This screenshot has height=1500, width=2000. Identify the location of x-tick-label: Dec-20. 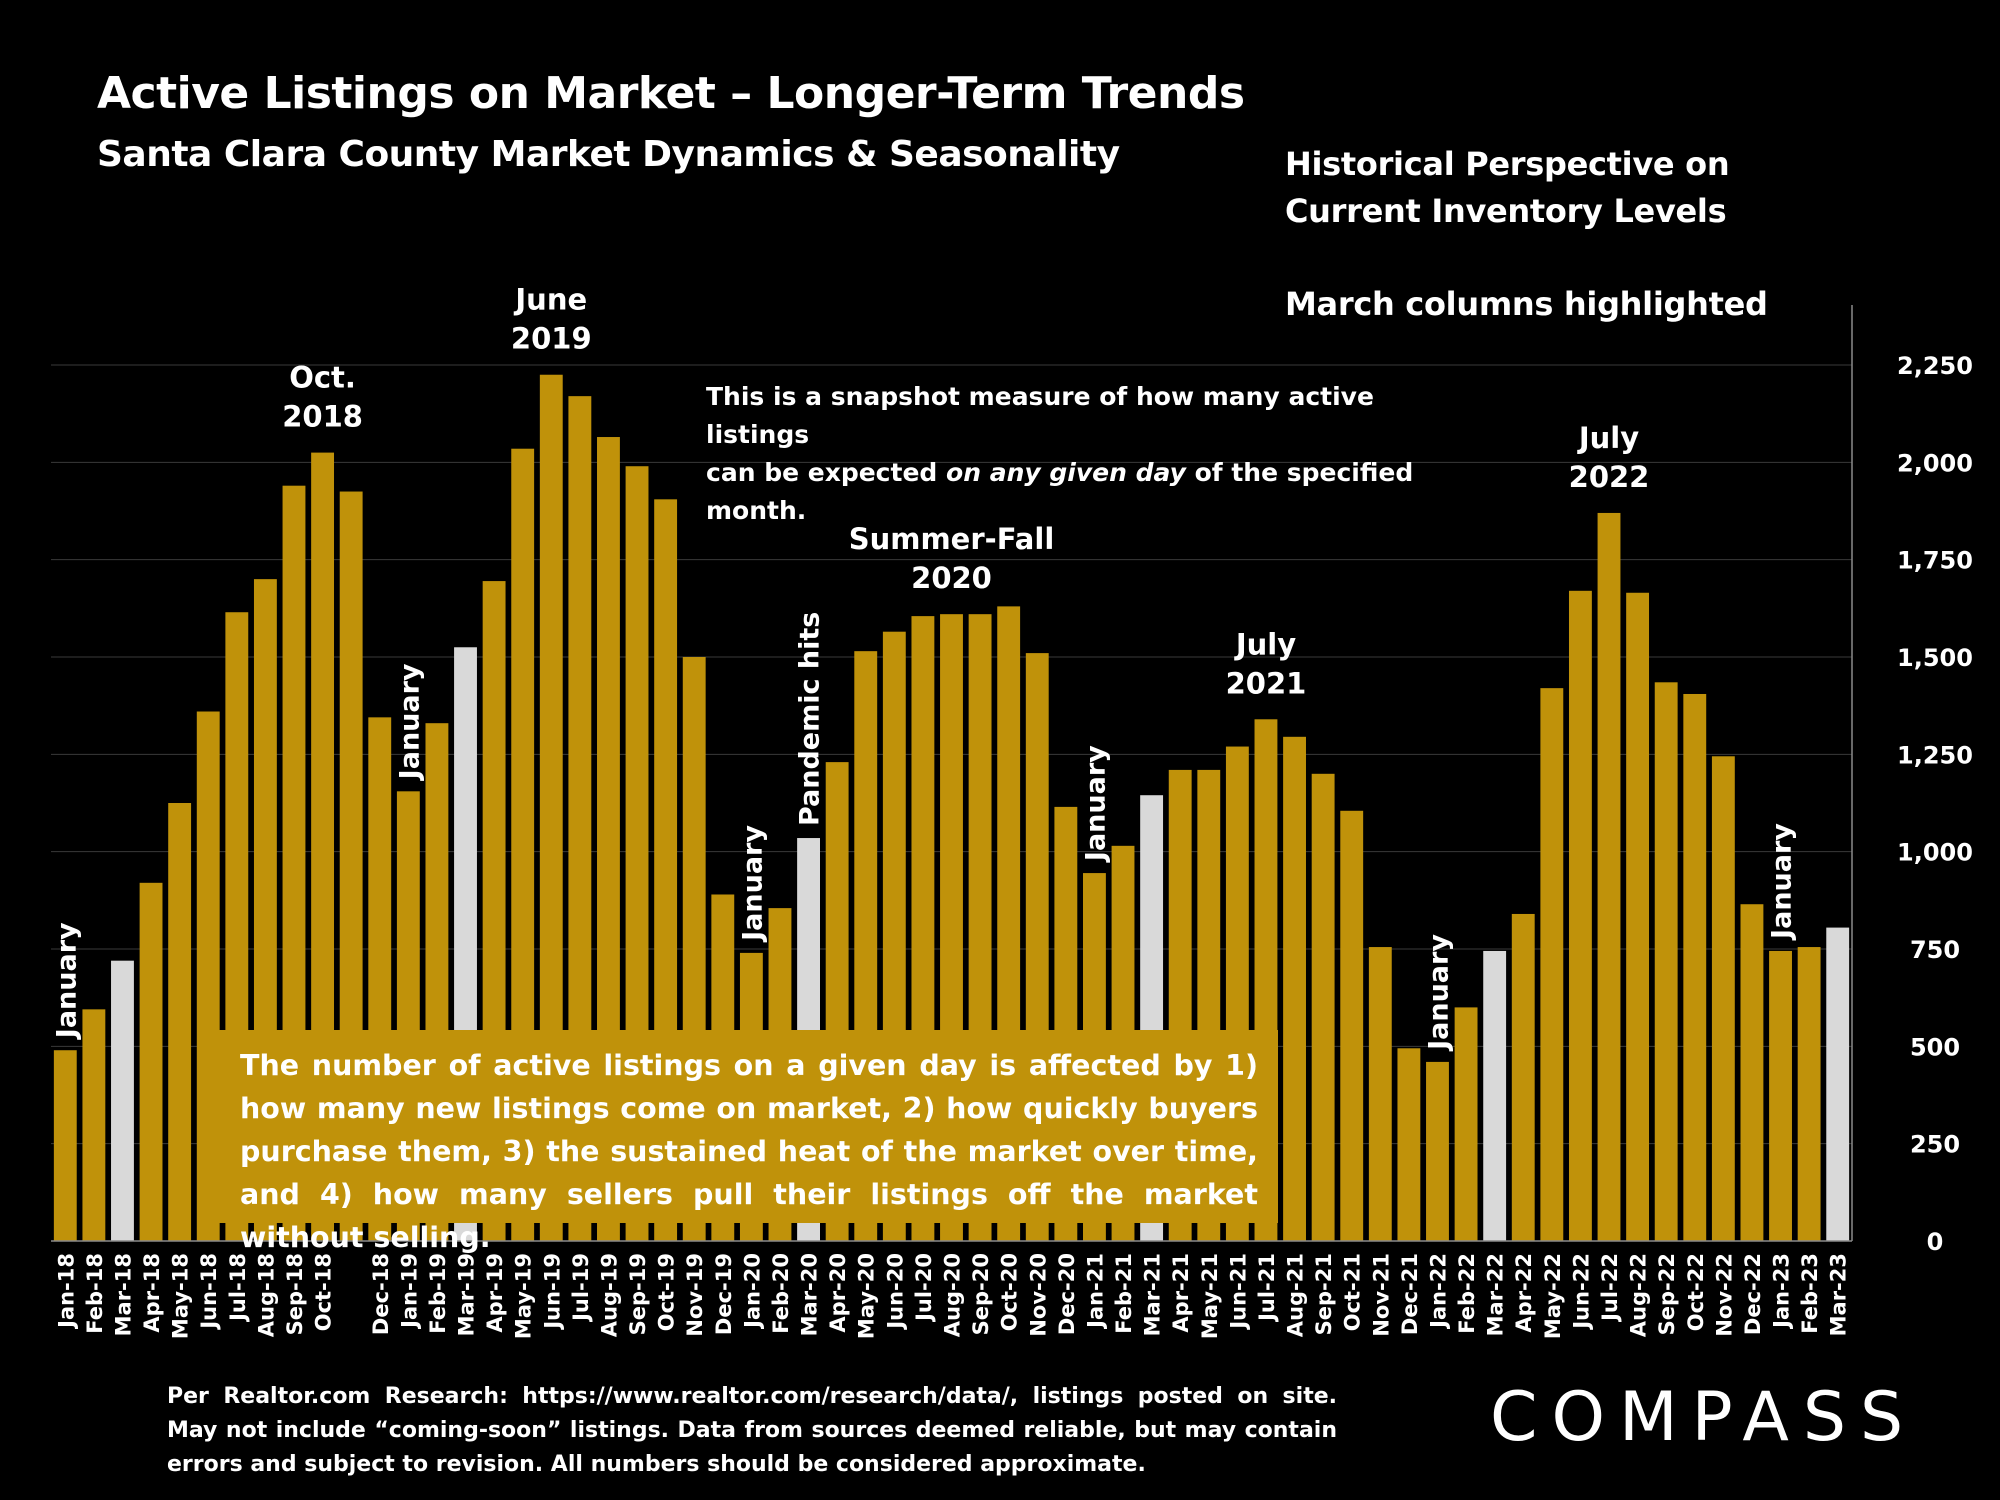
(1067, 1294).